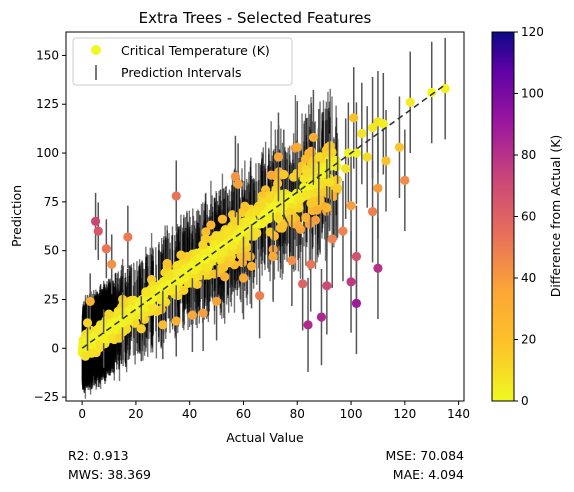  Describe the element at coordinates (16, 216) in the screenshot. I see `y-axis-label: Prediction` at that location.